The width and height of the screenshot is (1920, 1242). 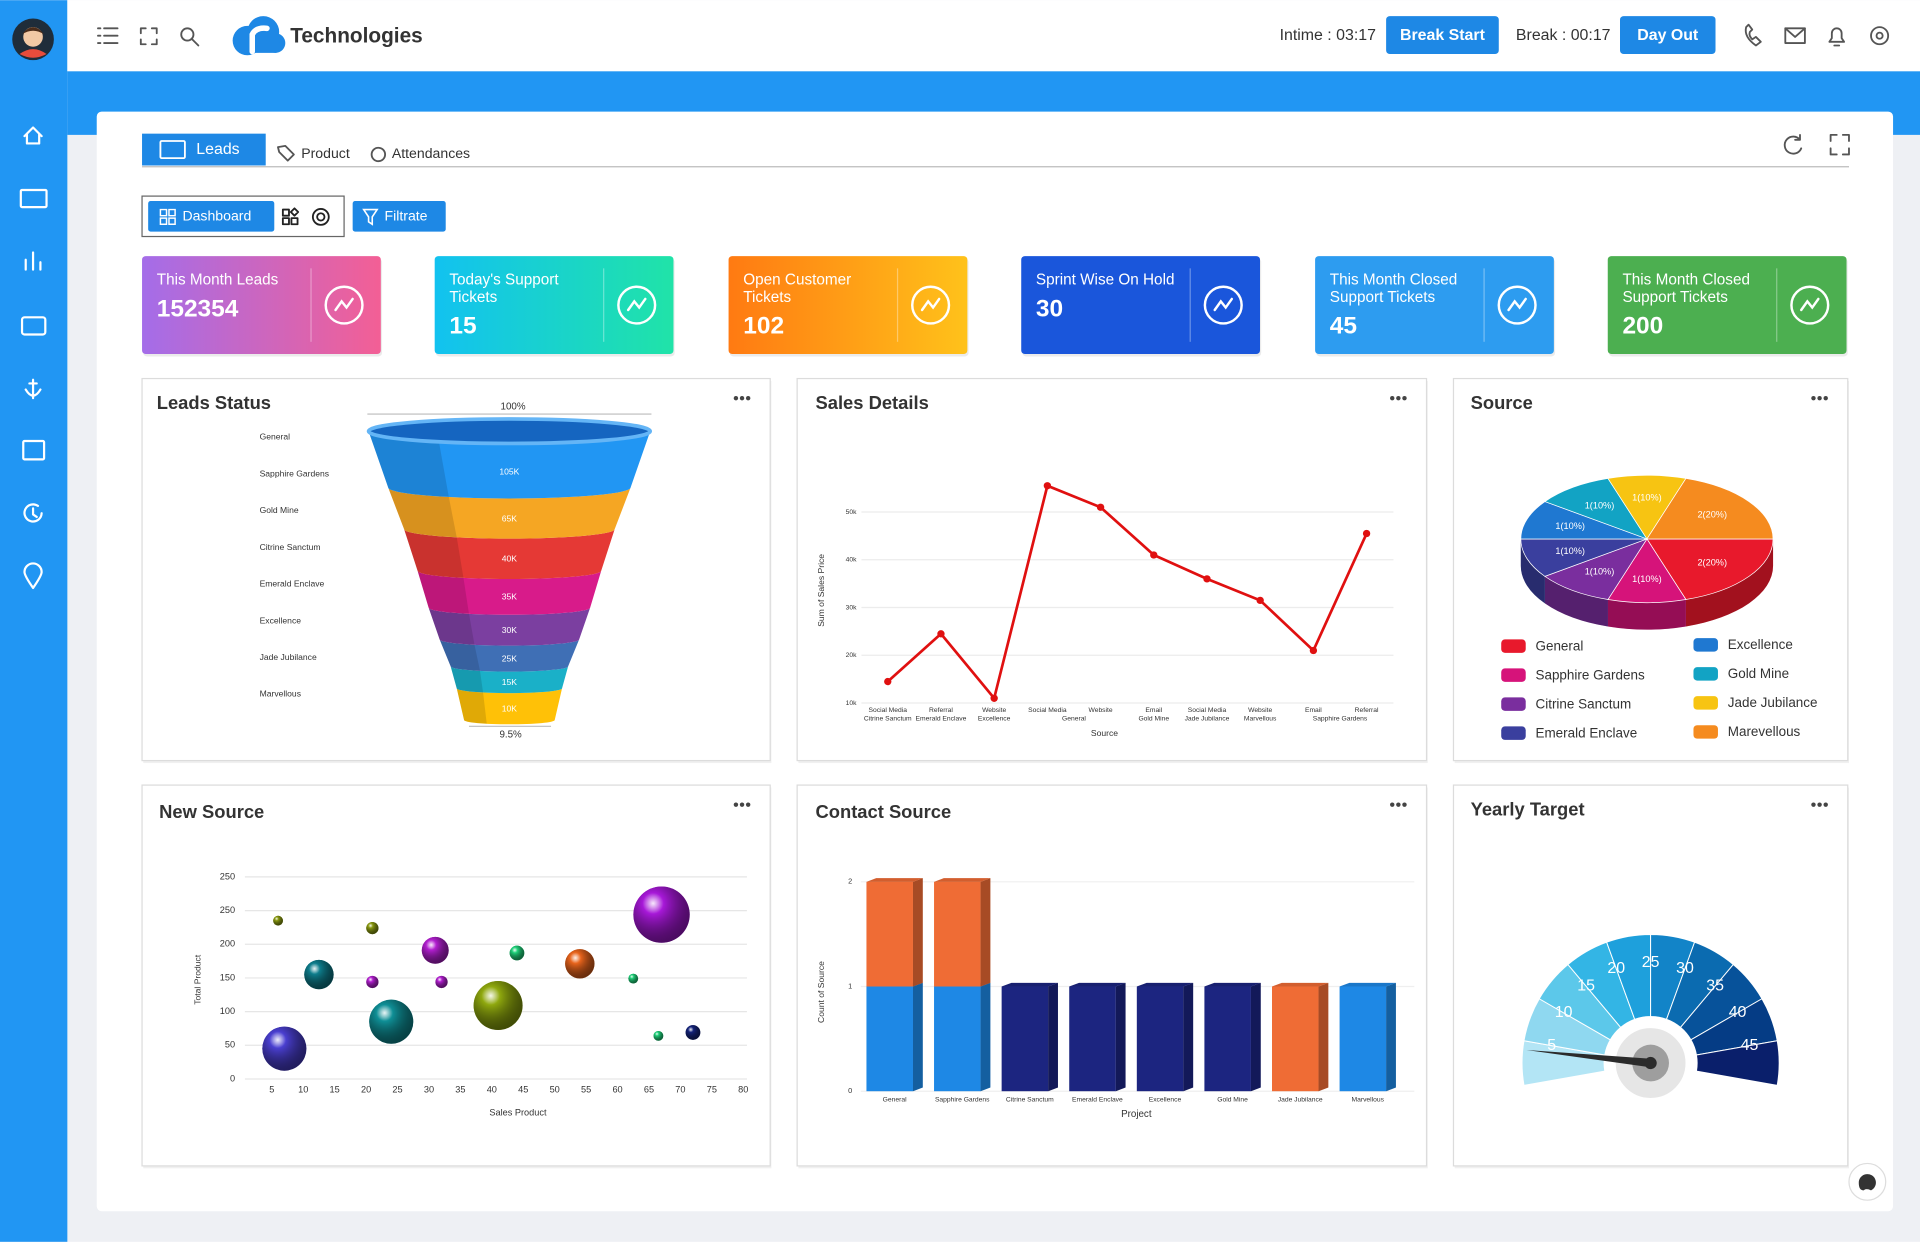 I want to click on gauge-tick-label: 15, so click(x=1586, y=985).